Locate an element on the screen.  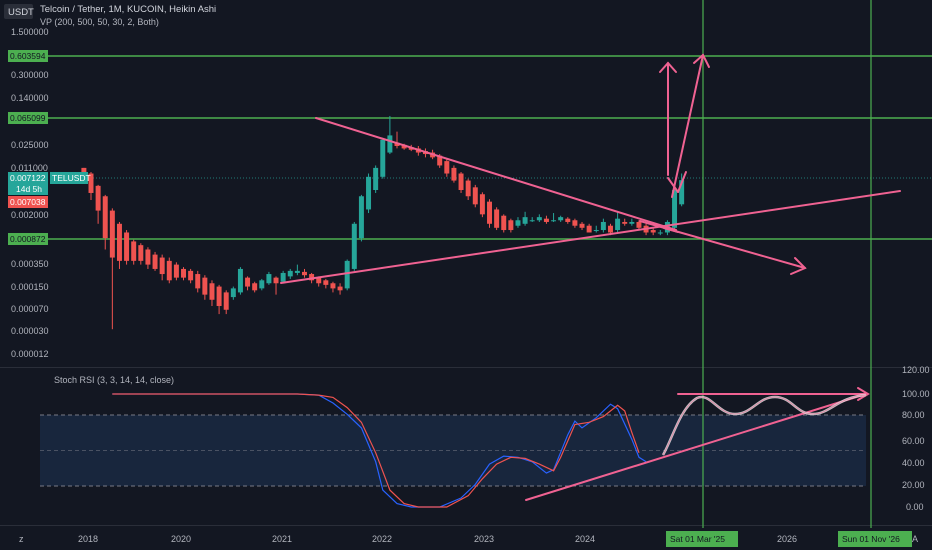
rsi-tick: 40.00 is located at coordinates (913, 463).